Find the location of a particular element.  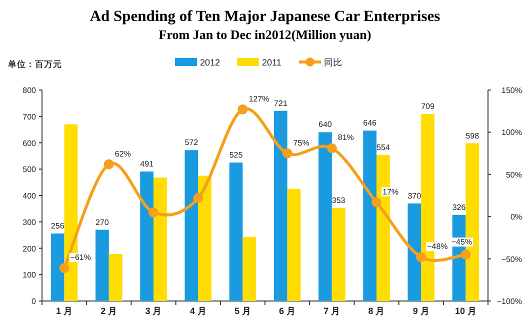

data-label: 525 is located at coordinates (236, 155).